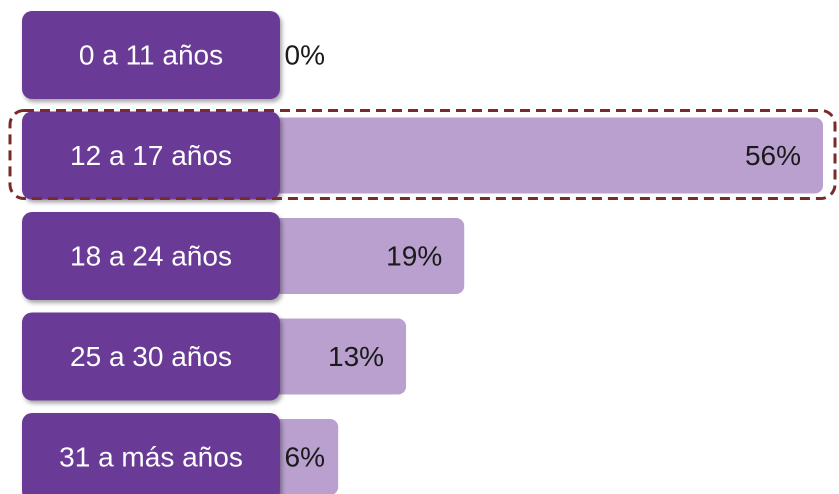 This screenshot has width=839, height=494. I want to click on value-label: 6%, so click(305, 456).